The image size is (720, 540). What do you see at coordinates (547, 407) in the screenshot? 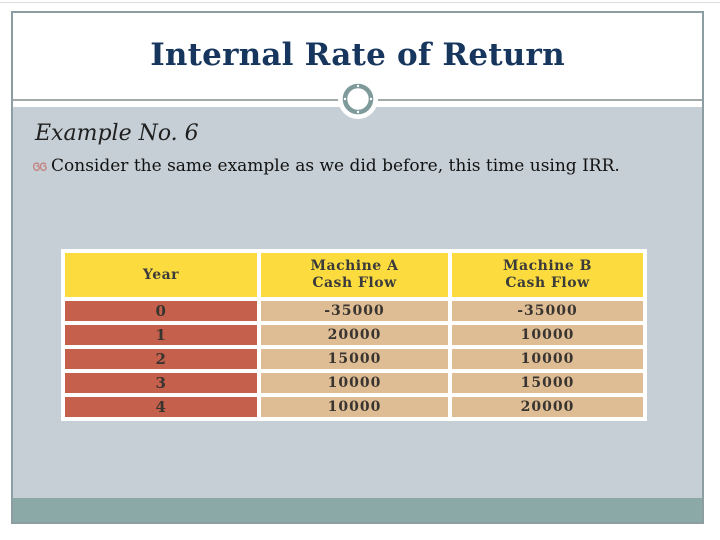
I see `machine-b-cell: 20000` at bounding box center [547, 407].